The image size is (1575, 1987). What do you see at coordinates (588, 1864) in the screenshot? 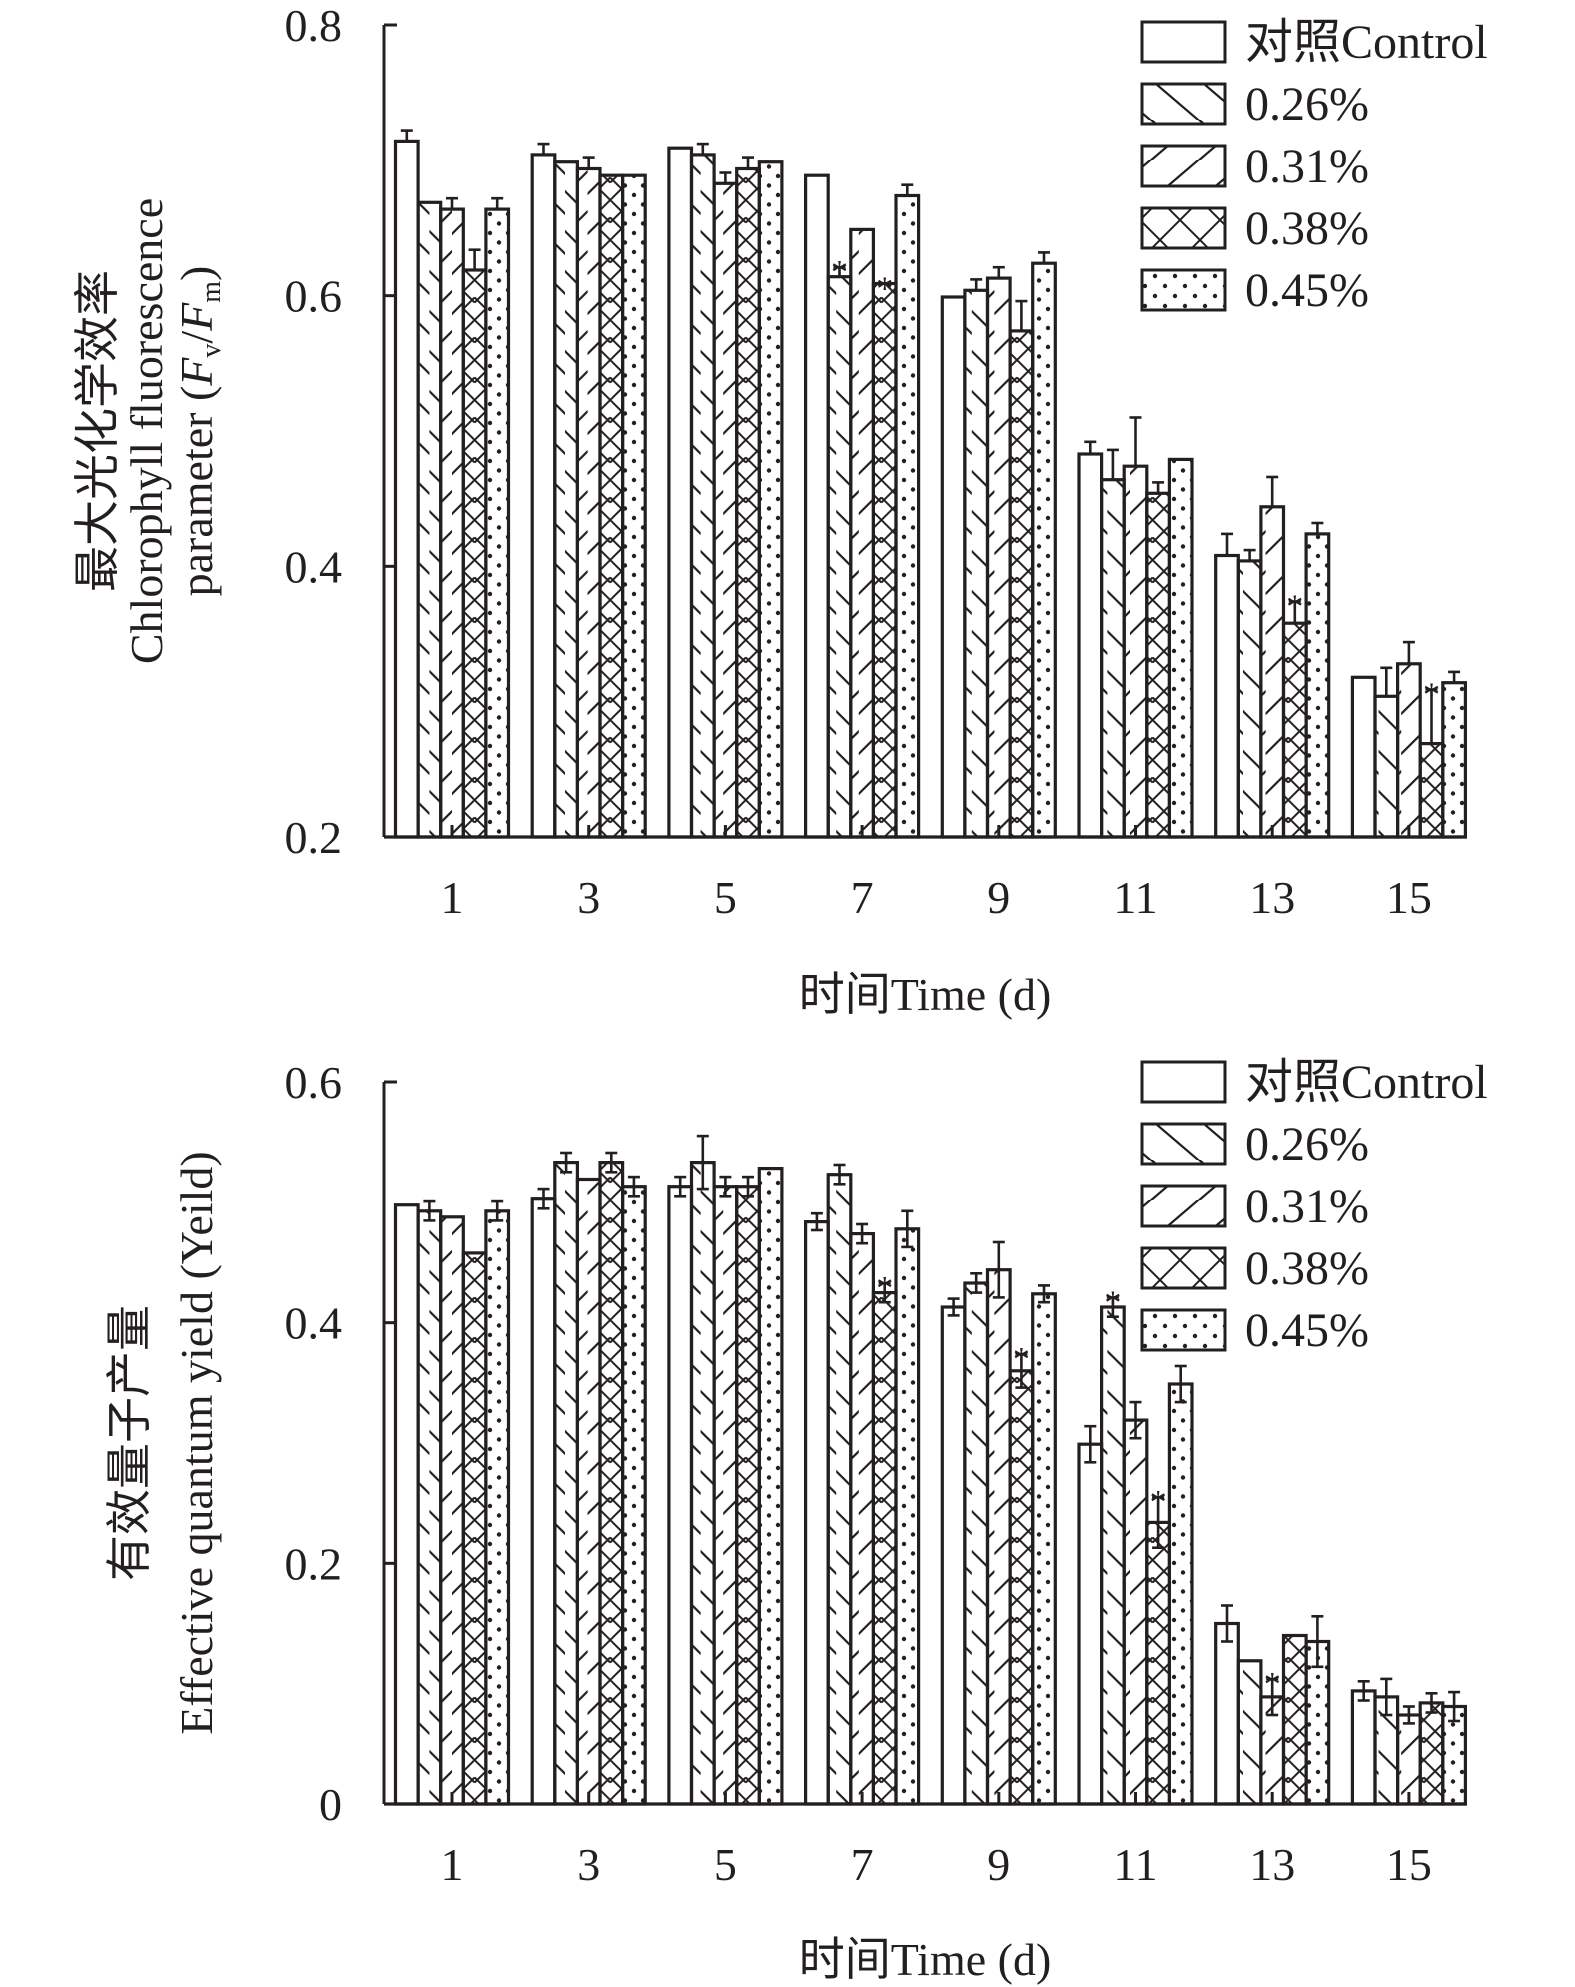
I see `x-tick-label: 3` at bounding box center [588, 1864].